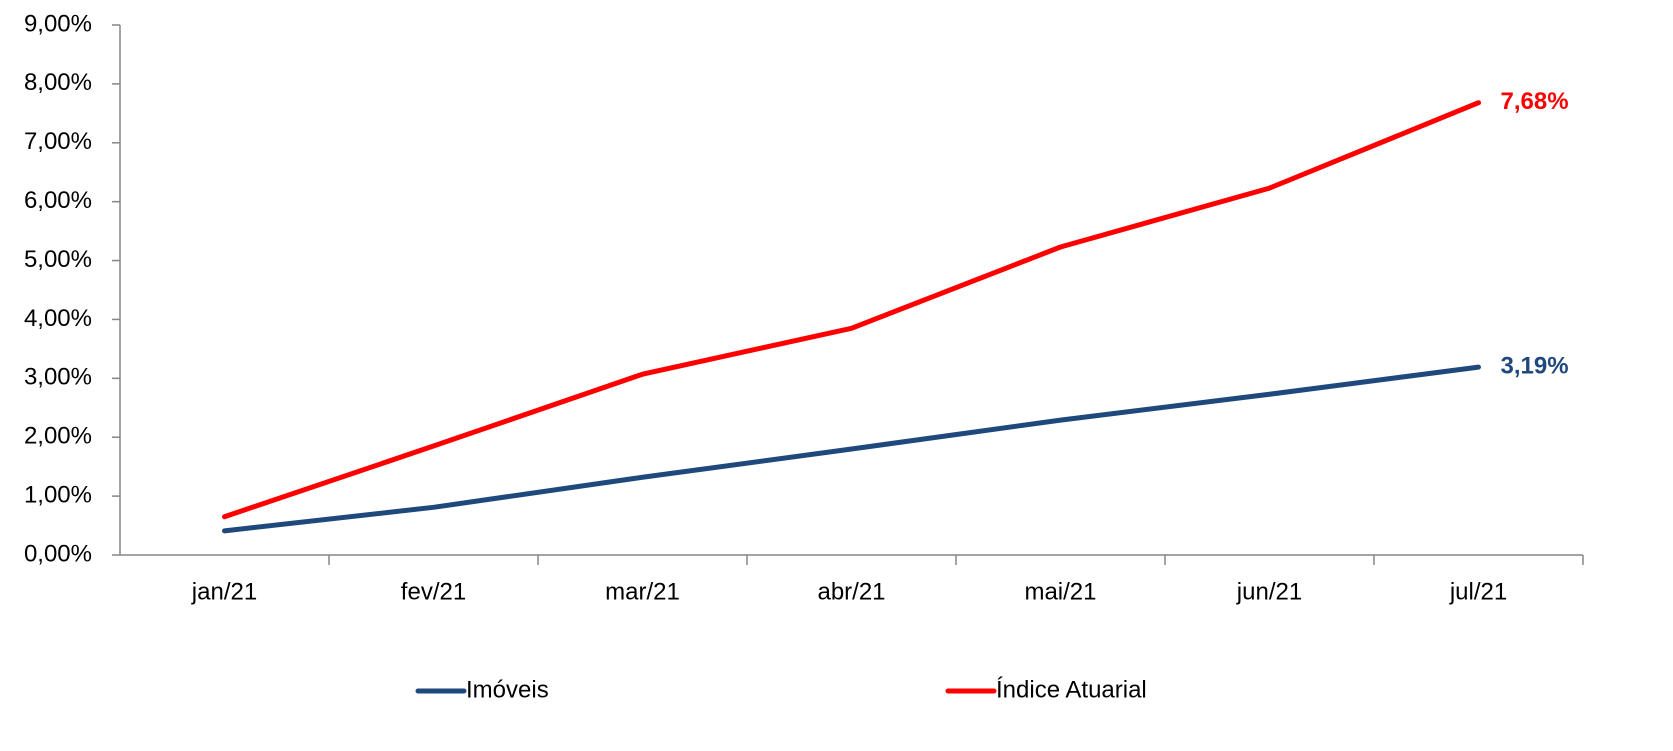 This screenshot has width=1673, height=751. What do you see at coordinates (224, 591) in the screenshot?
I see `x-tick-label: jan/21` at bounding box center [224, 591].